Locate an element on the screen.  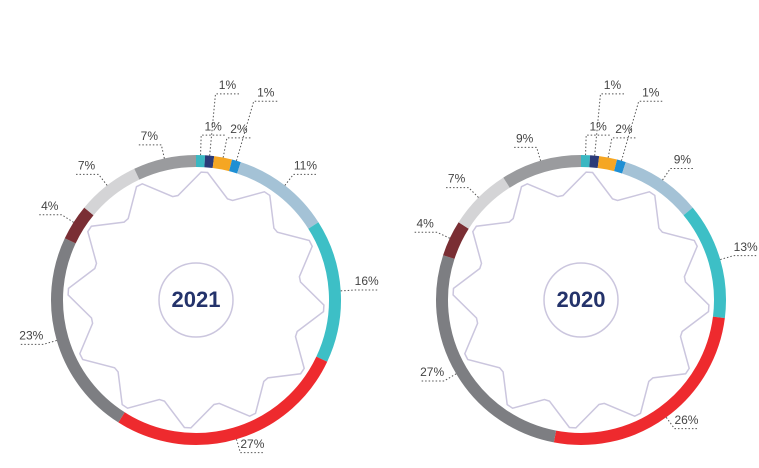
center-label: 2020 is located at coordinates (581, 299).